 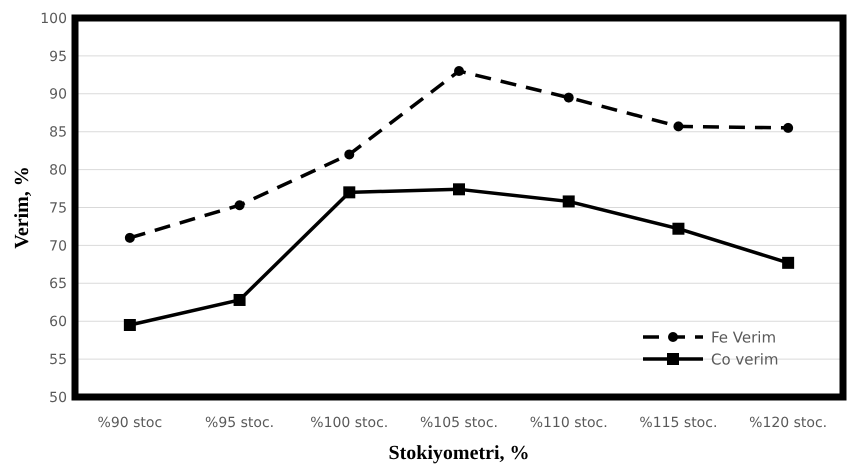 What do you see at coordinates (58, 208) in the screenshot?
I see `y-tick-label: 75` at bounding box center [58, 208].